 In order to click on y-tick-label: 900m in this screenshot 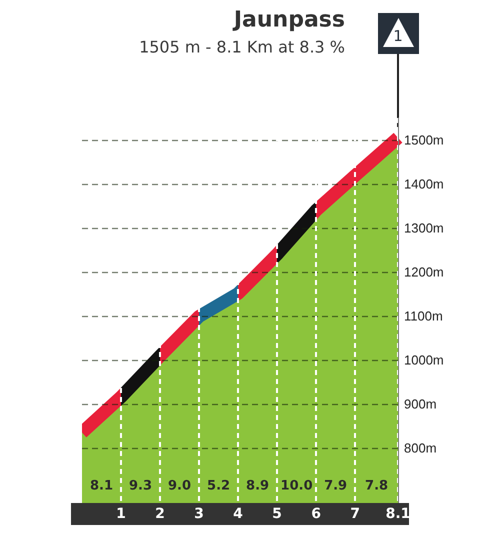, I will do `click(420, 404)`.